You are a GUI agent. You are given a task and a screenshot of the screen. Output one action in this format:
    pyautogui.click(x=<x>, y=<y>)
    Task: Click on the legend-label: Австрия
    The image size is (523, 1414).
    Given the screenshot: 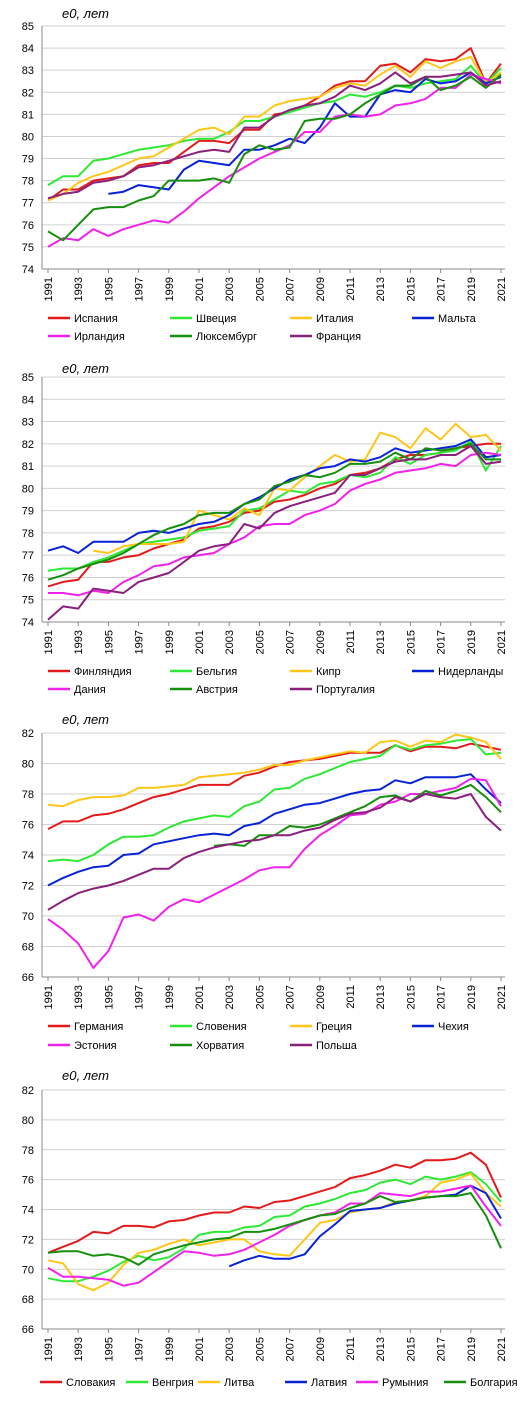 What is the action you would take?
    pyautogui.click(x=217, y=690)
    